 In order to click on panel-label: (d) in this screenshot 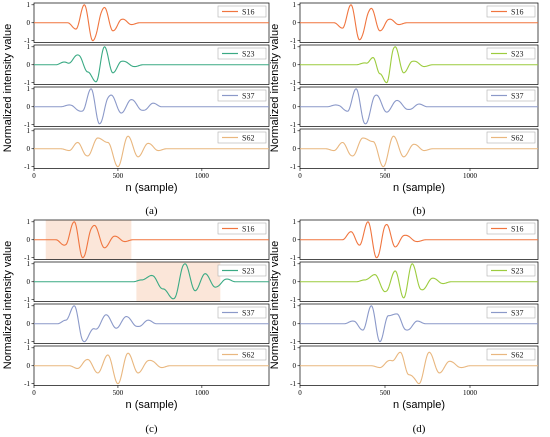, I will do `click(419, 429)`.